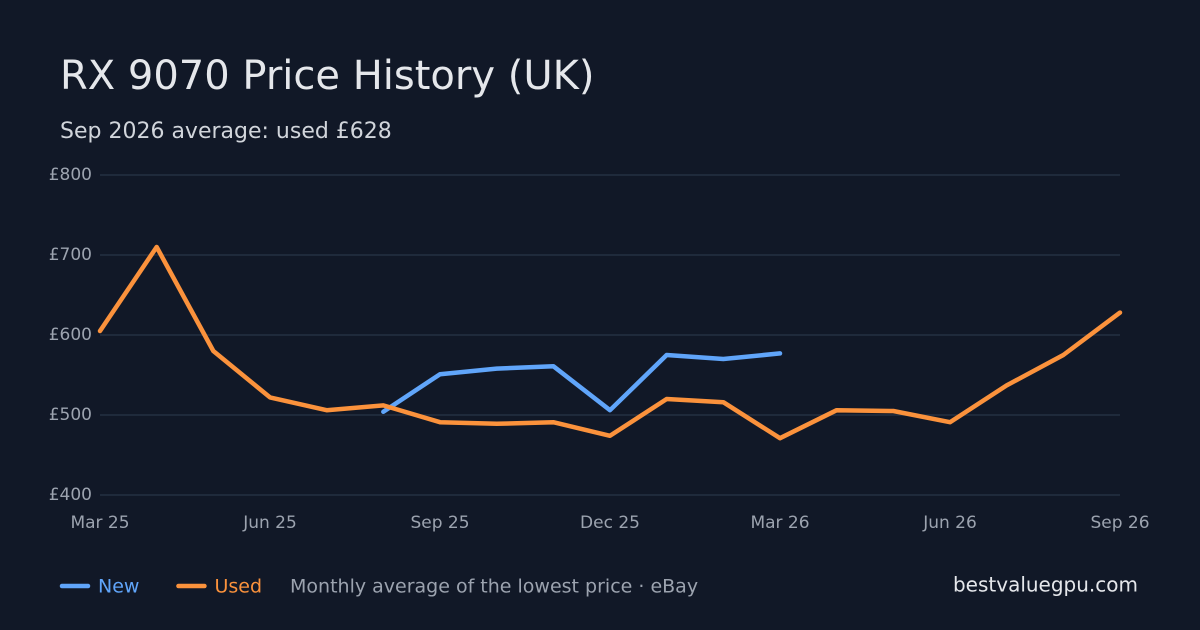 This screenshot has height=630, width=1200. What do you see at coordinates (1045, 585) in the screenshot?
I see `source: bestvaluegpu.com` at bounding box center [1045, 585].